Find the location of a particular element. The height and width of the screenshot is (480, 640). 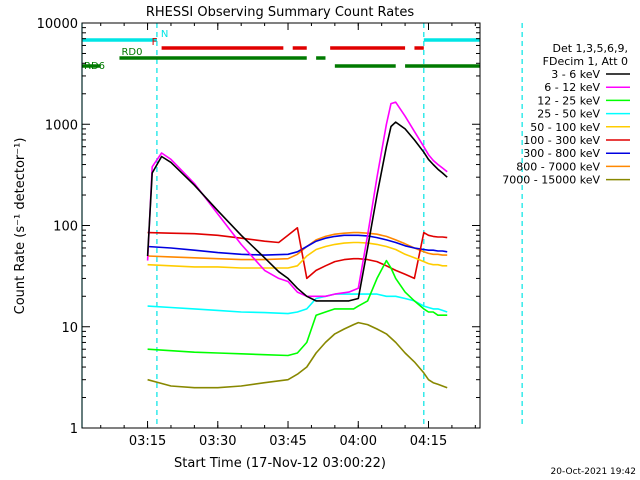

flag-label-n: N is located at coordinates (164, 34).